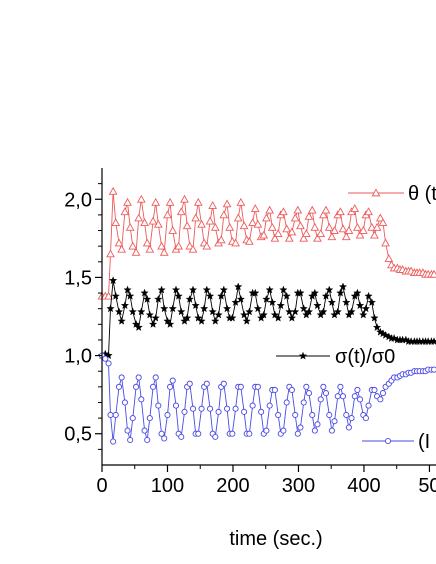 The width and height of the screenshot is (436, 564). I want to click on x-tick-label-5: 50, so click(427, 486).